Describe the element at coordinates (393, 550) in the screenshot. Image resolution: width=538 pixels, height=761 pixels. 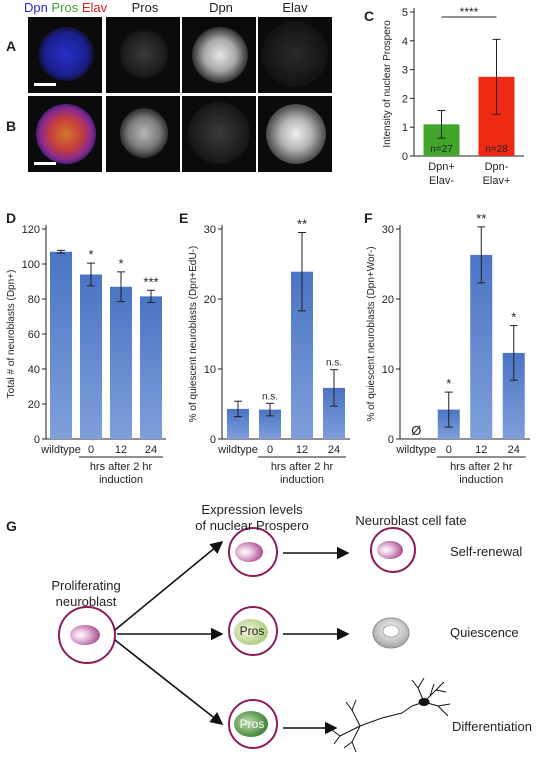
I see `self-renewal-cell` at that location.